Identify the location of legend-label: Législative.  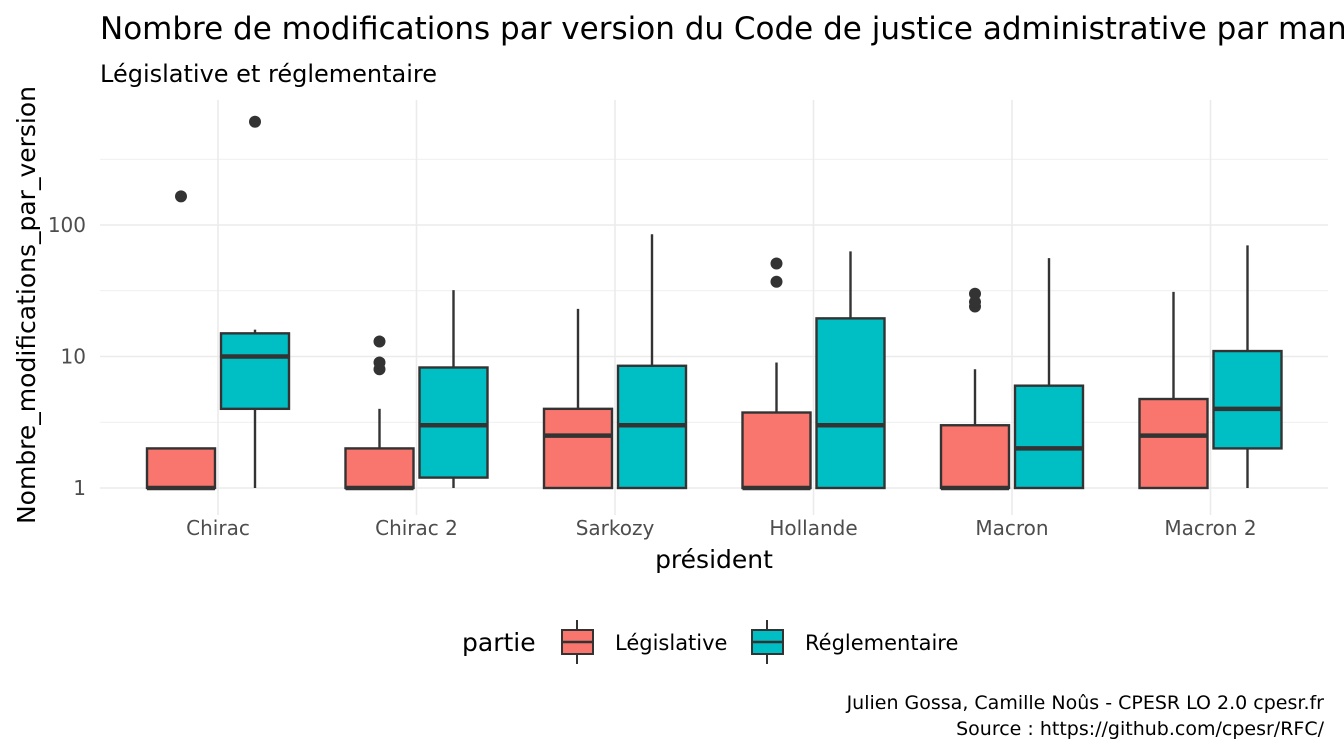
(671, 643).